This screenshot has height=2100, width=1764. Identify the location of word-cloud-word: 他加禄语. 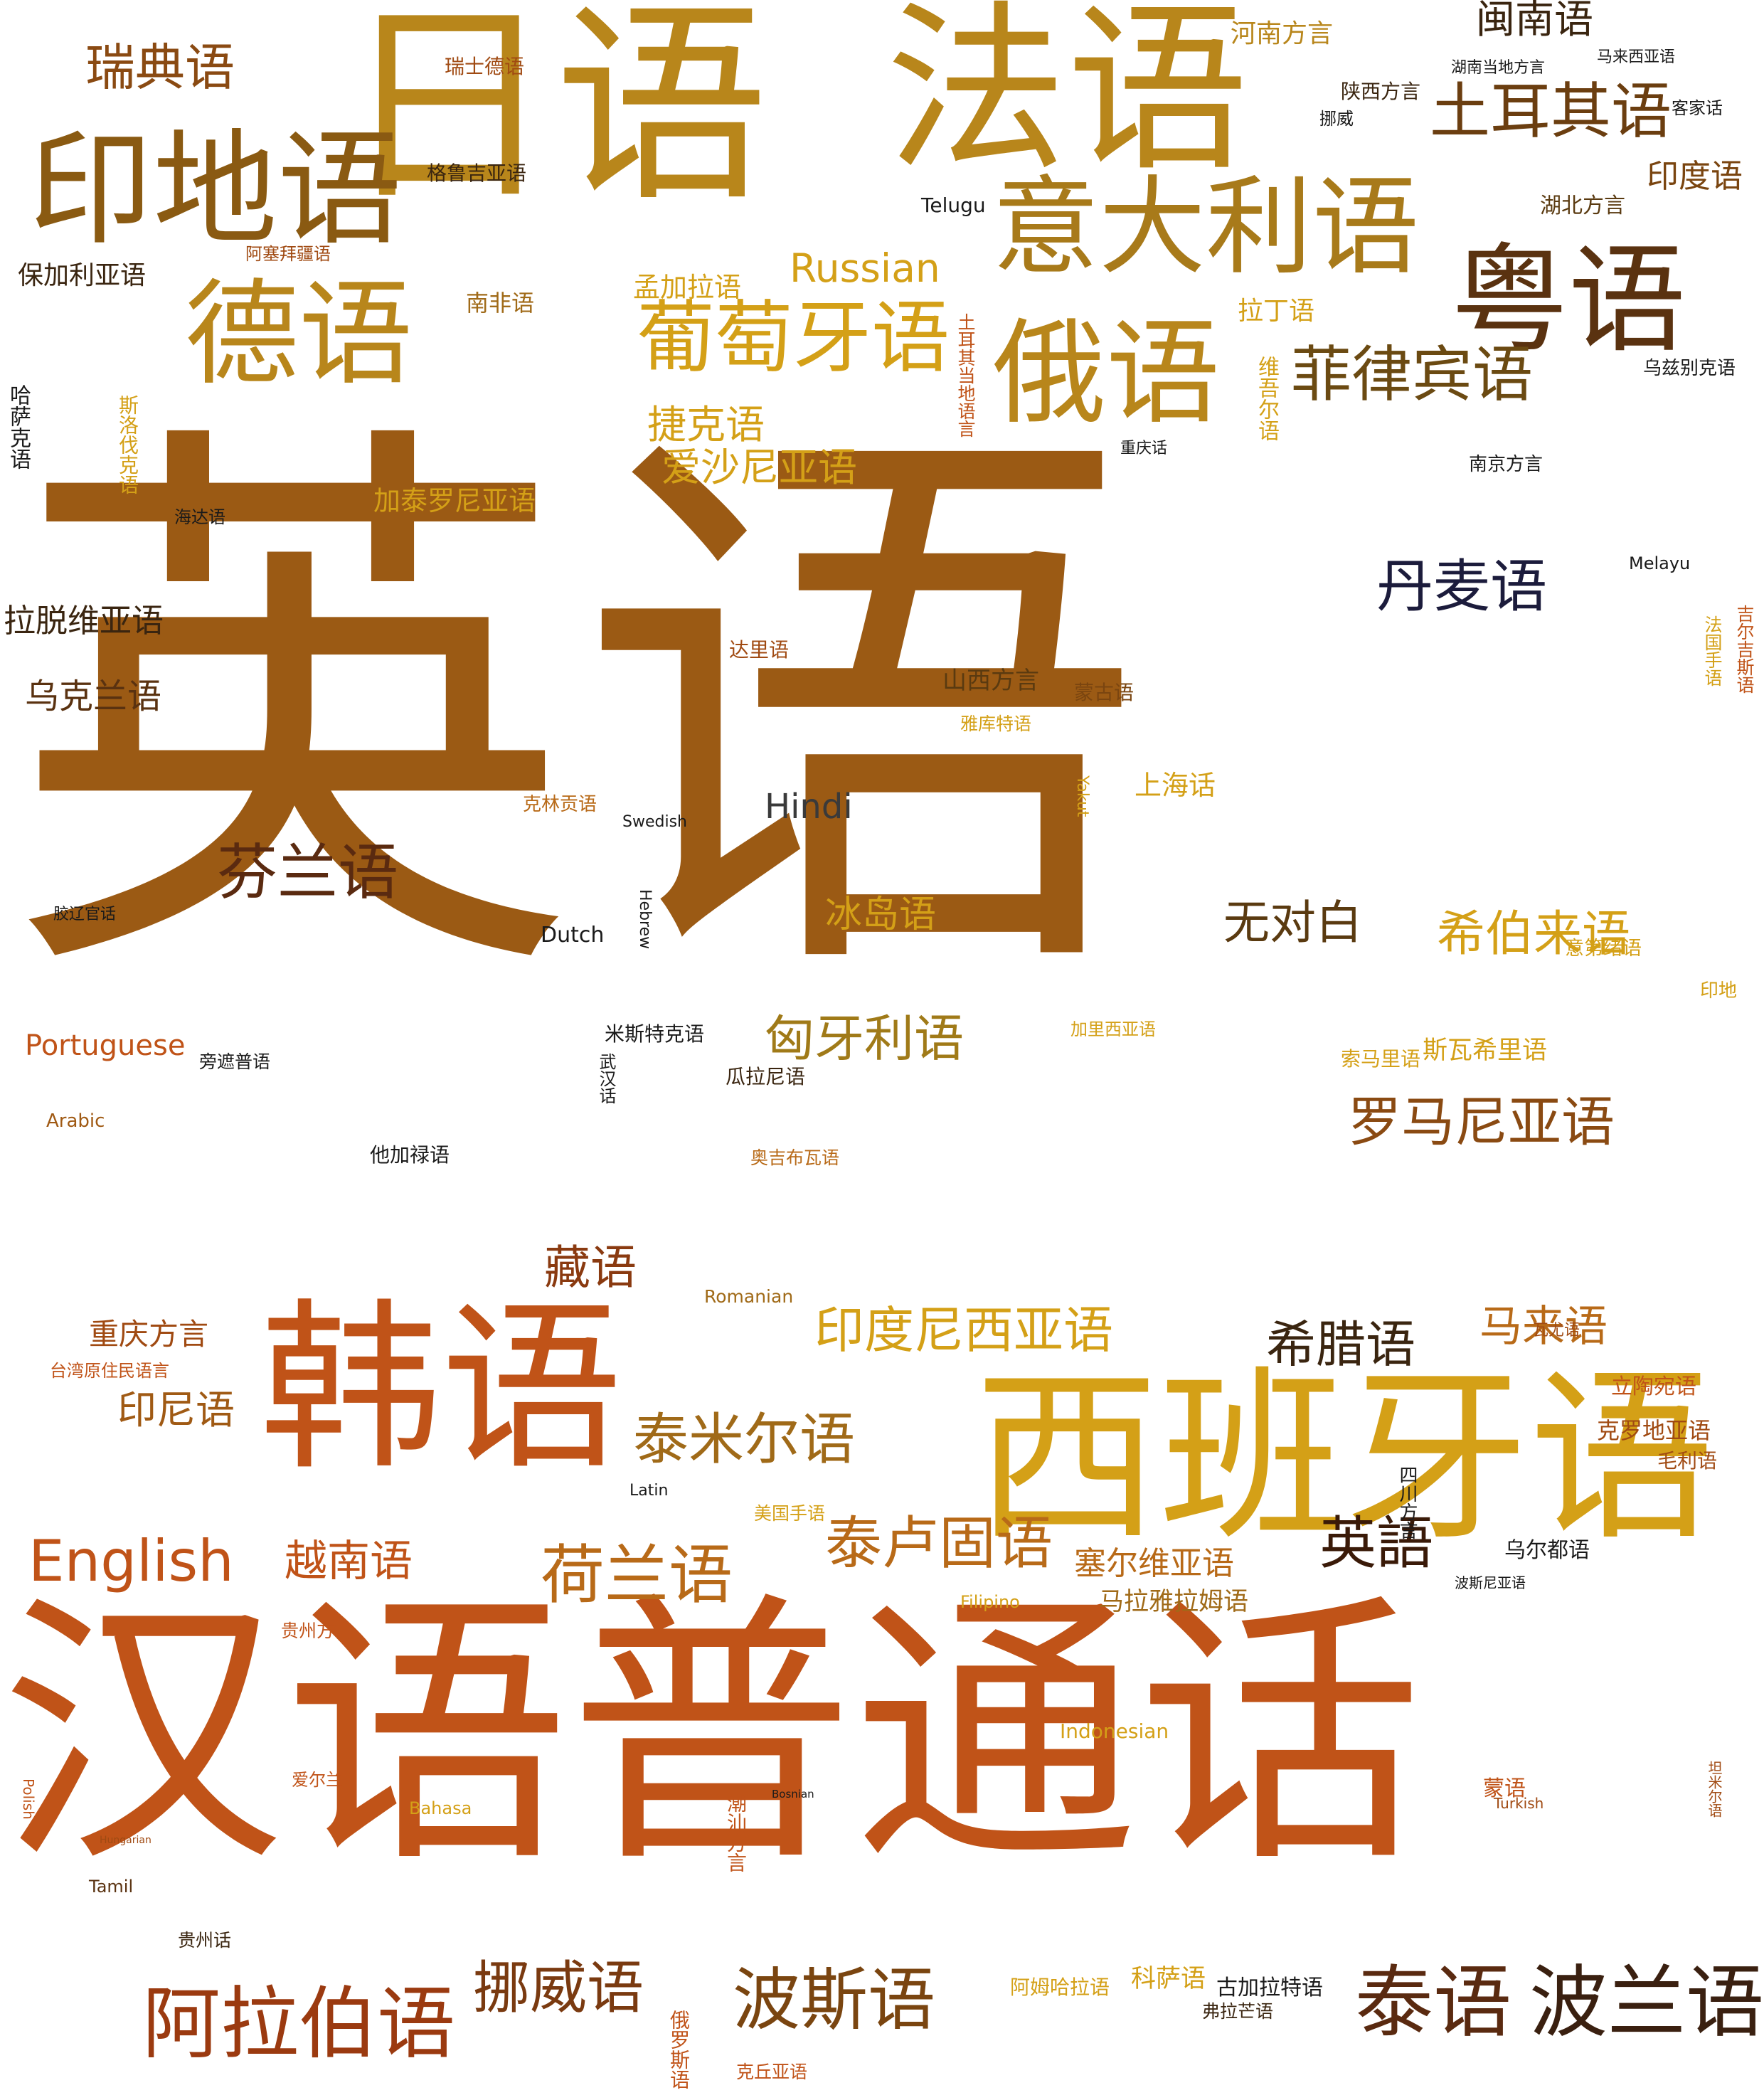
(410, 1155).